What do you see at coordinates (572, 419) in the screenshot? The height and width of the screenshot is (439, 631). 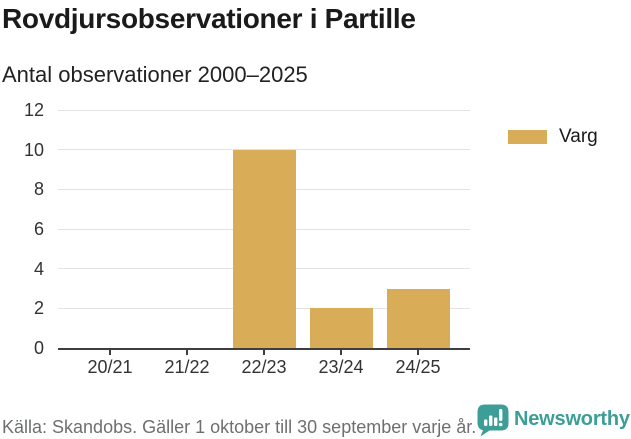 I see `newsworthy-wordmark: Newsworthy` at bounding box center [572, 419].